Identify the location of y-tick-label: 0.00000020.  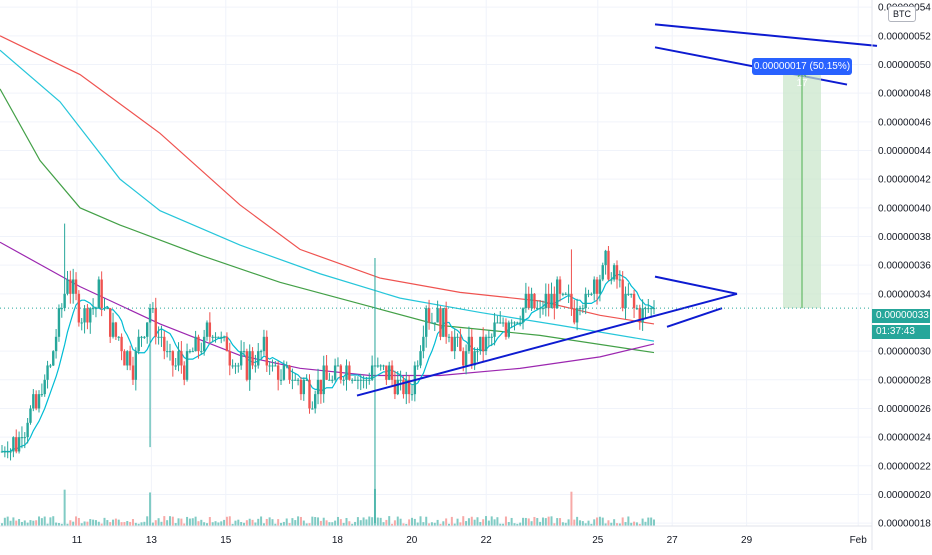
(904, 495).